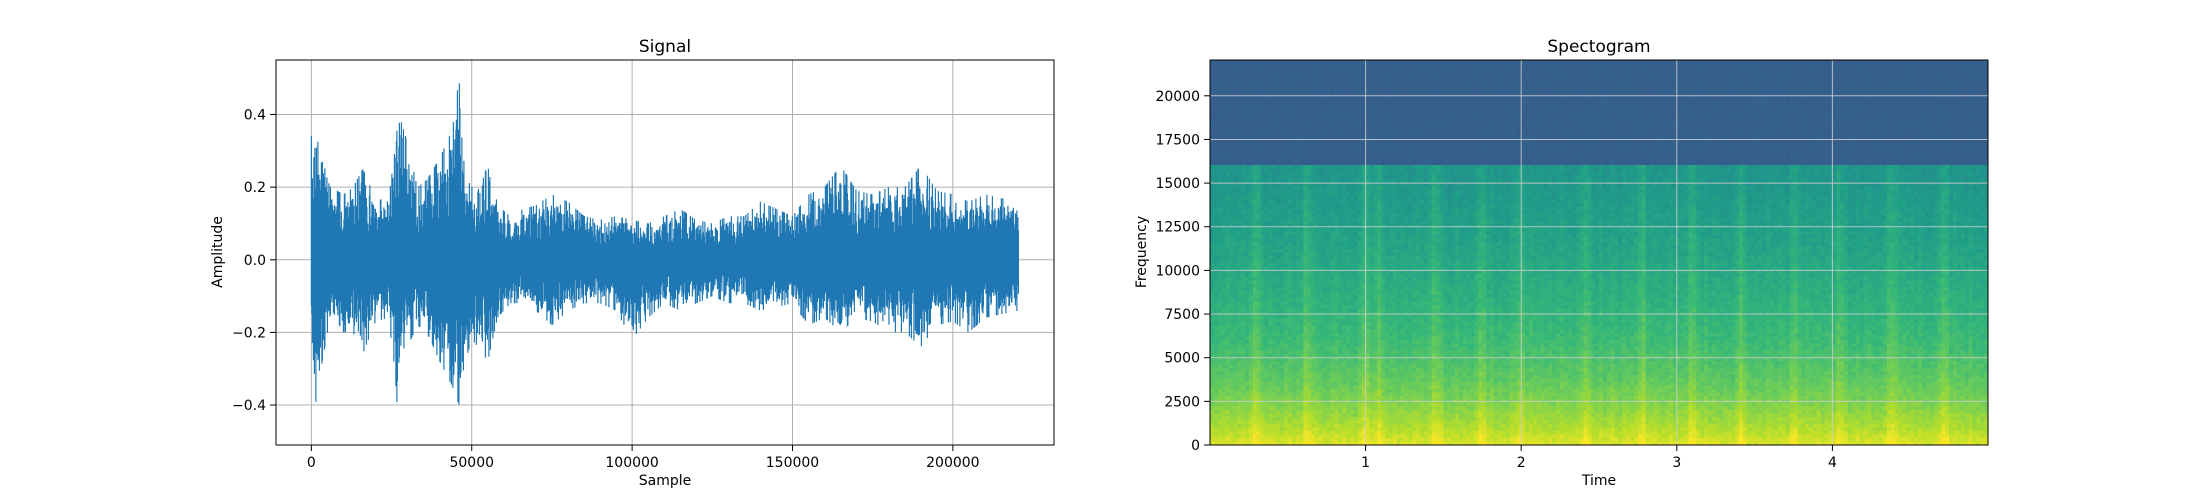 This screenshot has height=500, width=2200. I want to click on signal-y-tick-label: 0.0, so click(255, 261).